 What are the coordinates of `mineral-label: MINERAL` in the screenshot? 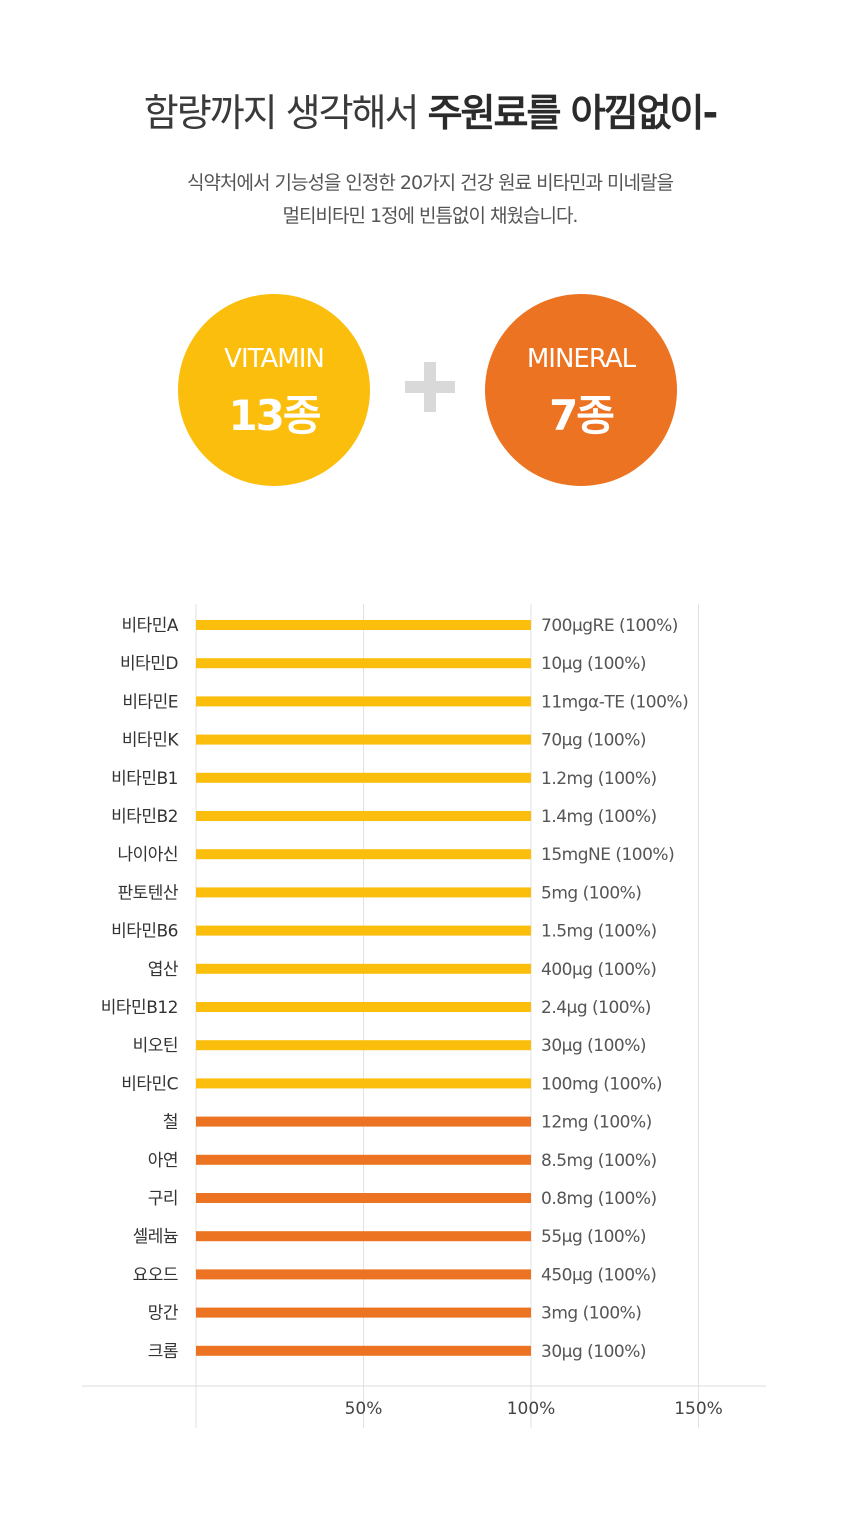 It's located at (581, 359).